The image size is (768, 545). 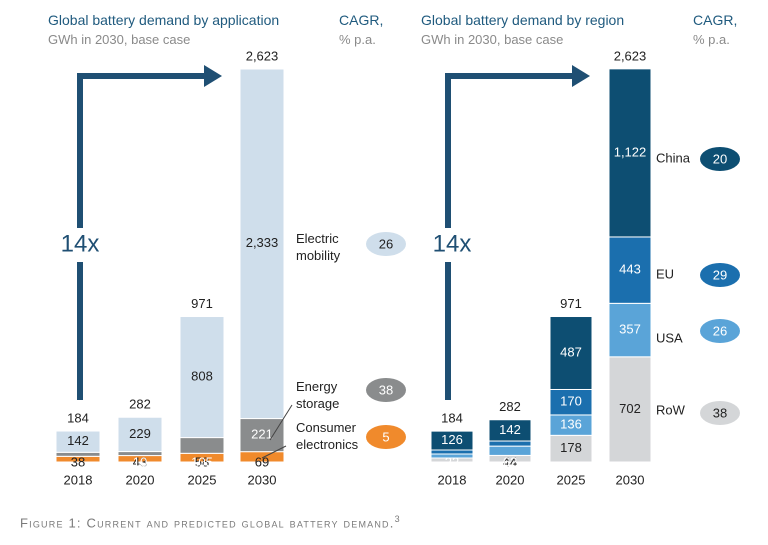 What do you see at coordinates (571, 479) in the screenshot?
I see `region-tick-2025: 2025` at bounding box center [571, 479].